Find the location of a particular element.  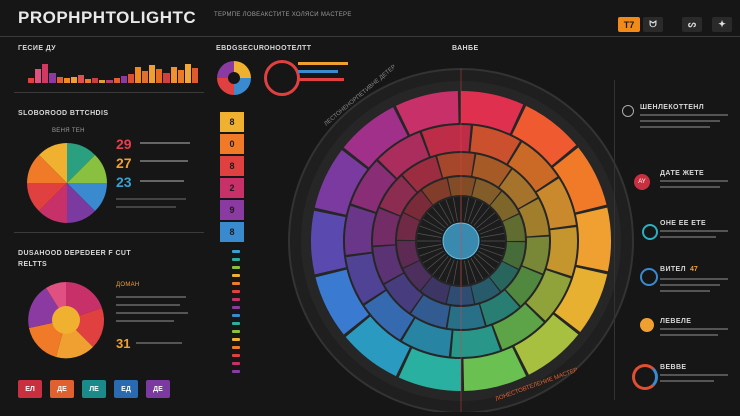

stack-item-3: 8 is located at coordinates (232, 166).